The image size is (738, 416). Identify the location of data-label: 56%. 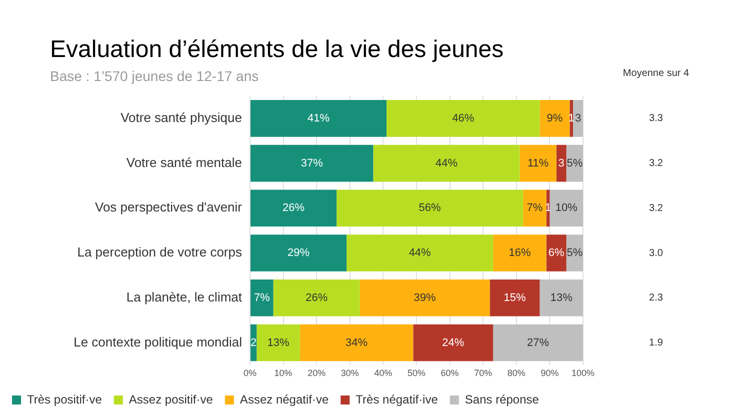
(430, 208).